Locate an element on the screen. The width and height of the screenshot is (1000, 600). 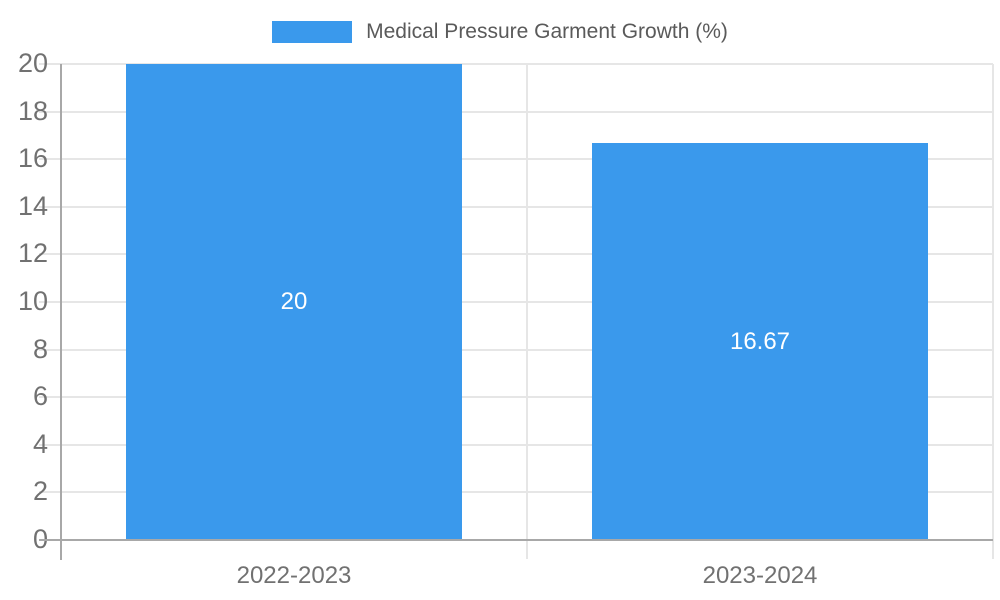
bar-value-label: 20 is located at coordinates (294, 301).